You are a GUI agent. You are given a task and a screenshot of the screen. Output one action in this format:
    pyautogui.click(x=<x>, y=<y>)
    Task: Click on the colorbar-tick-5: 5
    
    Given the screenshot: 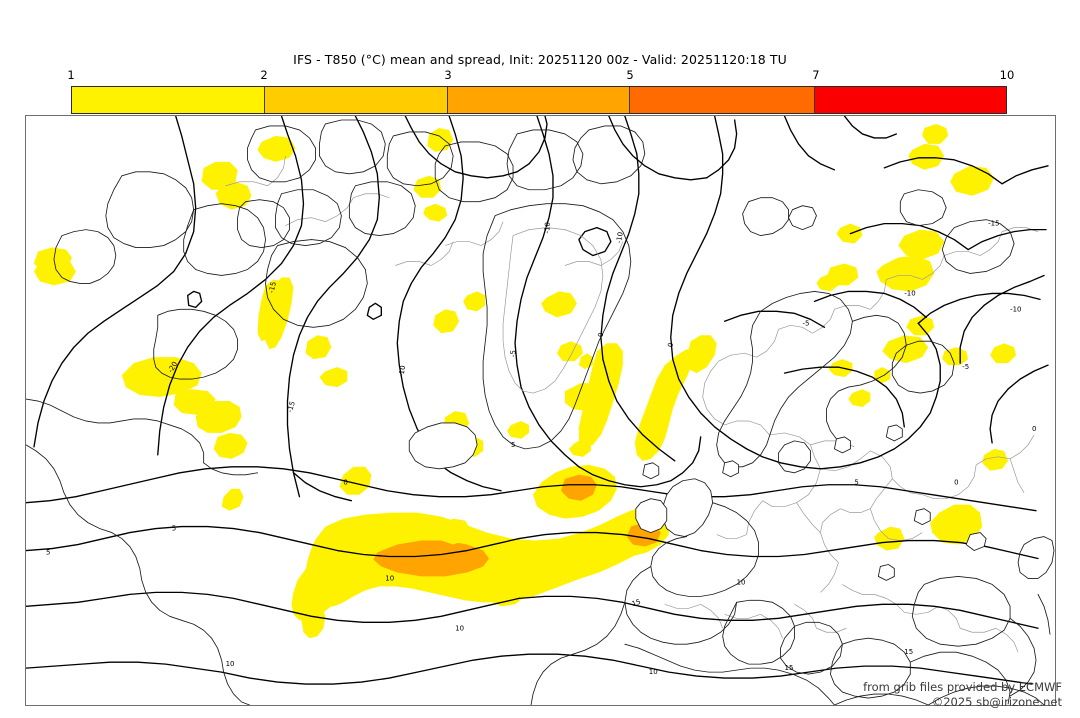 What is the action you would take?
    pyautogui.click(x=630, y=75)
    